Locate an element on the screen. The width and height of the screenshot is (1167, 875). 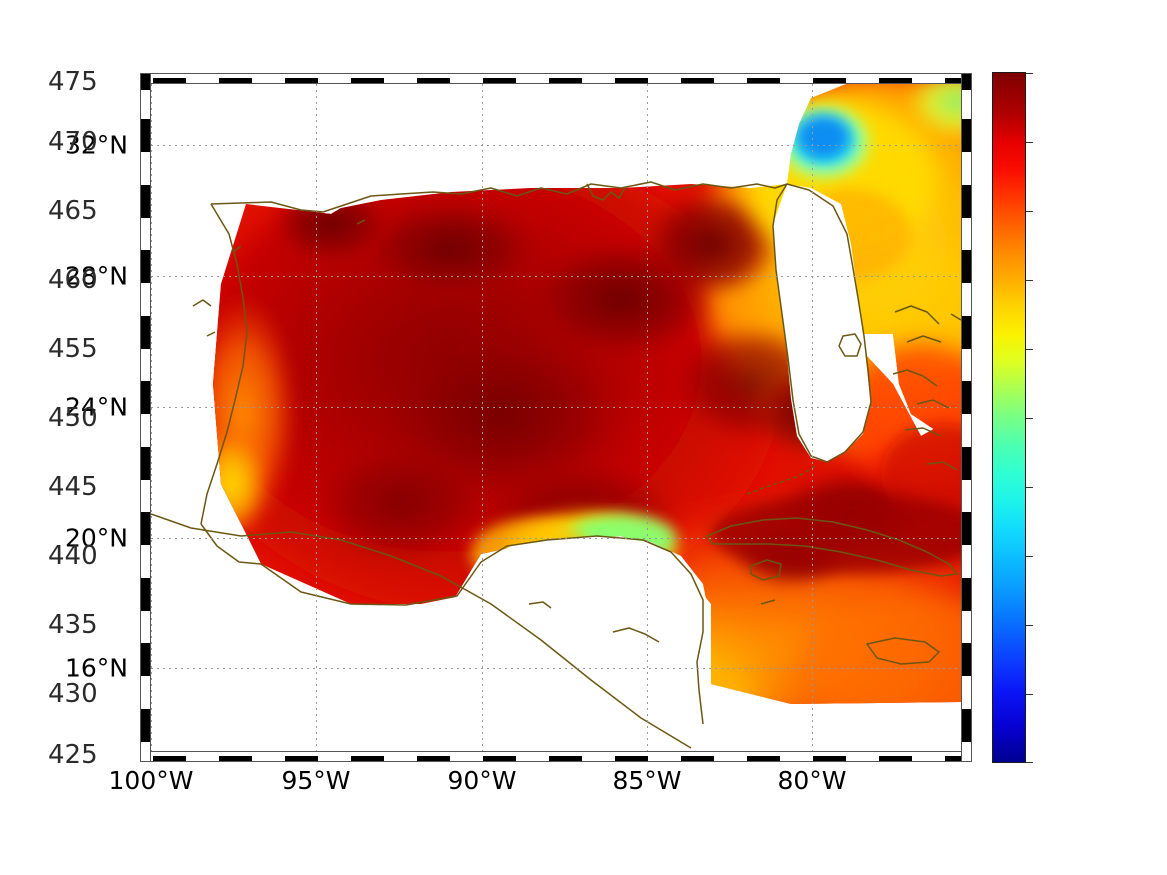
ytick-label-20n: 20°N is located at coordinates (96, 538).